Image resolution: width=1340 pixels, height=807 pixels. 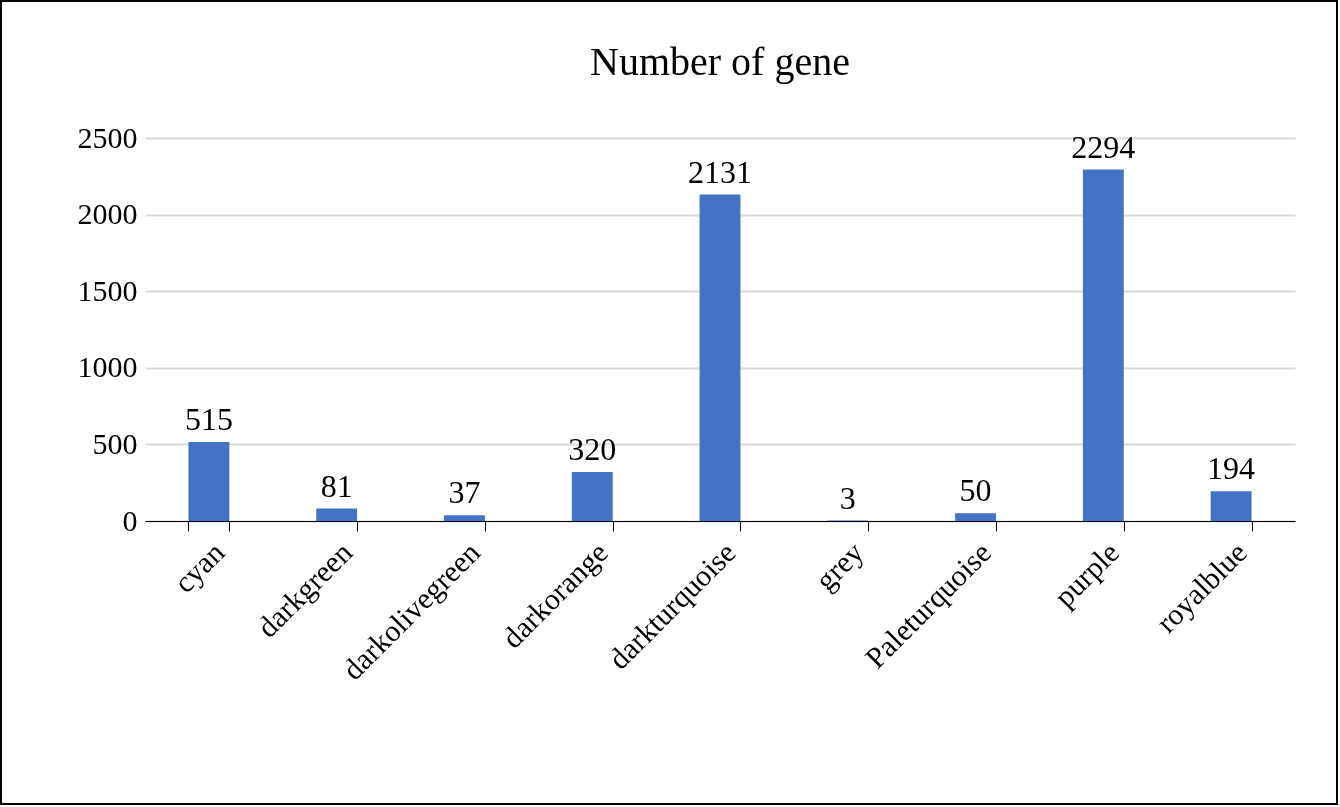 I want to click on y-tick-label: 1000, so click(x=107, y=367).